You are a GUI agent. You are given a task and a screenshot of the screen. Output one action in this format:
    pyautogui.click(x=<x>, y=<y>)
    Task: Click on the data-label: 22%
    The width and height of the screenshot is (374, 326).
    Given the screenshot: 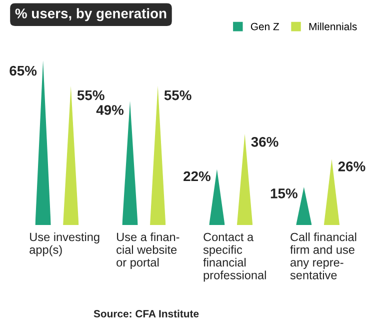 What is the action you would take?
    pyautogui.click(x=197, y=176)
    